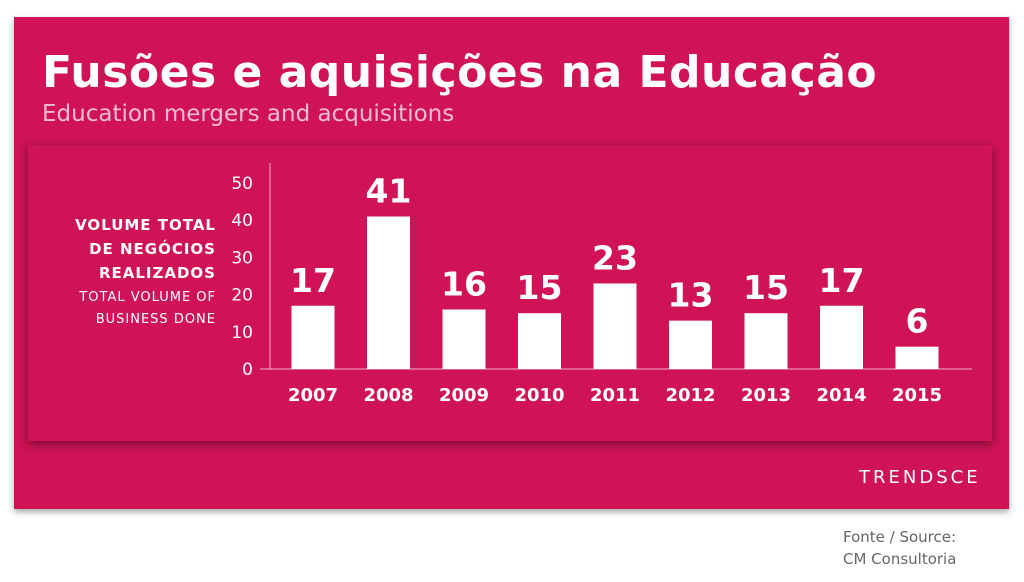 Image resolution: width=1024 pixels, height=582 pixels. Describe the element at coordinates (157, 273) in the screenshot. I see `y-label-pt-line3: REALIZADOS` at that location.